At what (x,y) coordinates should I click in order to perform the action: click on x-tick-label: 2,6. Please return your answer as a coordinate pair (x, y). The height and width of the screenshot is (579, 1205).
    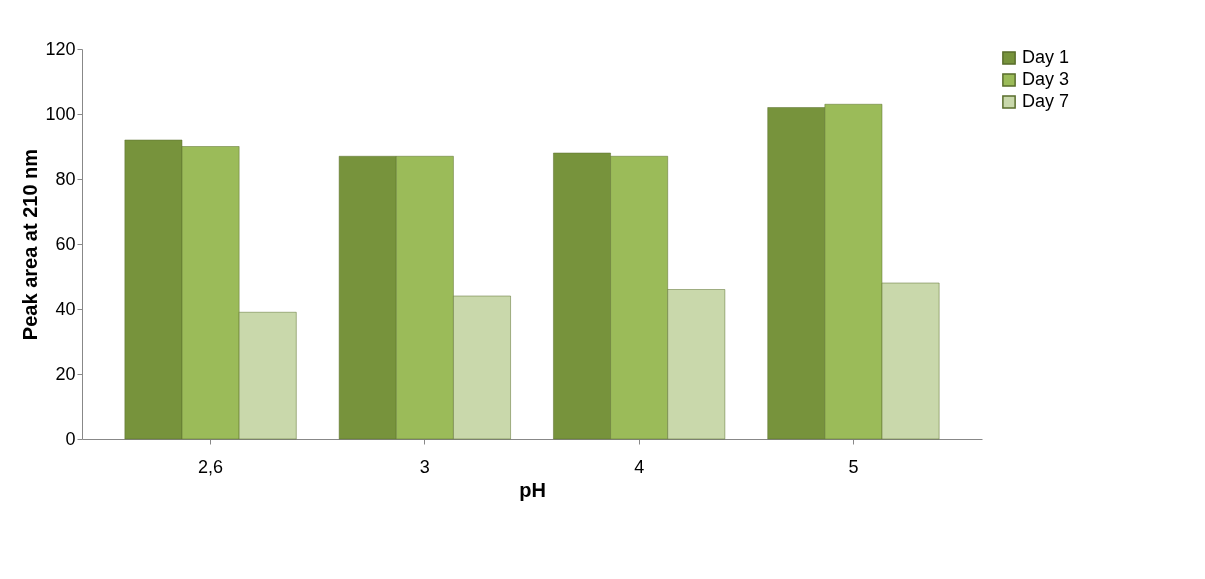
    Looking at the image, I should click on (211, 466).